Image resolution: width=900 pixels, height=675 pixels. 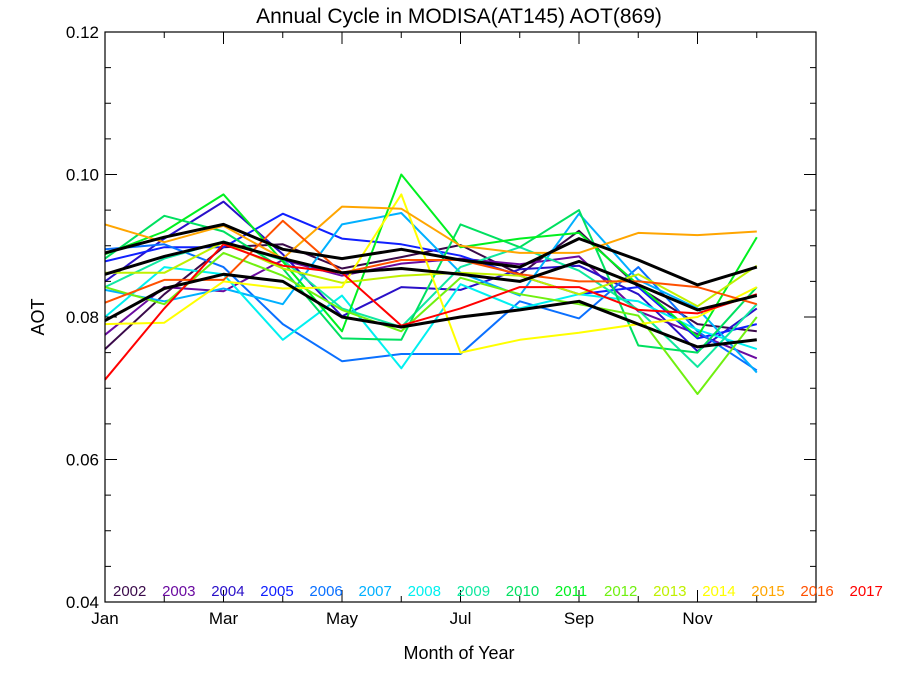 What do you see at coordinates (424, 591) in the screenshot?
I see `legend-entry-2008: 2008` at bounding box center [424, 591].